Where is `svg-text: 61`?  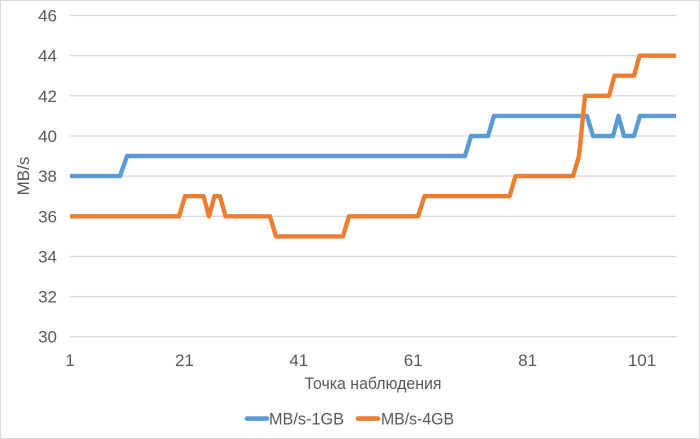 svg-text: 61 is located at coordinates (413, 360).